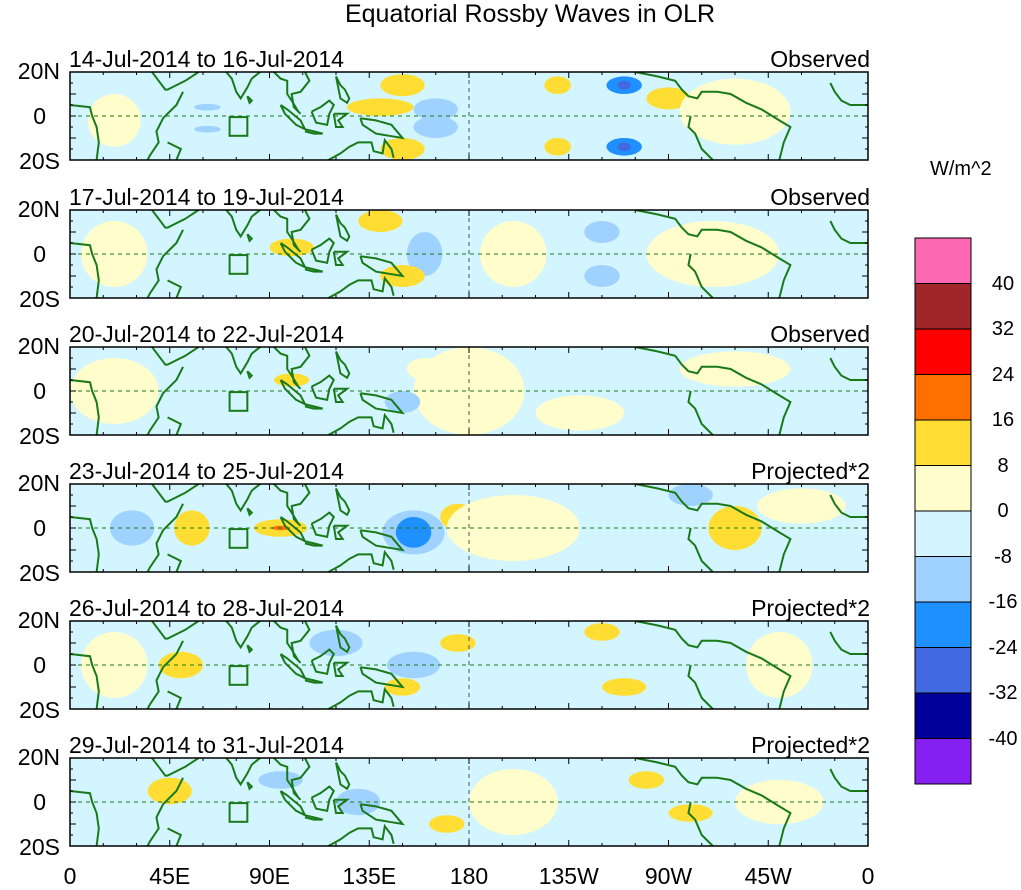  What do you see at coordinates (568, 876) in the screenshot?
I see `x-tick-label: 135W` at bounding box center [568, 876].